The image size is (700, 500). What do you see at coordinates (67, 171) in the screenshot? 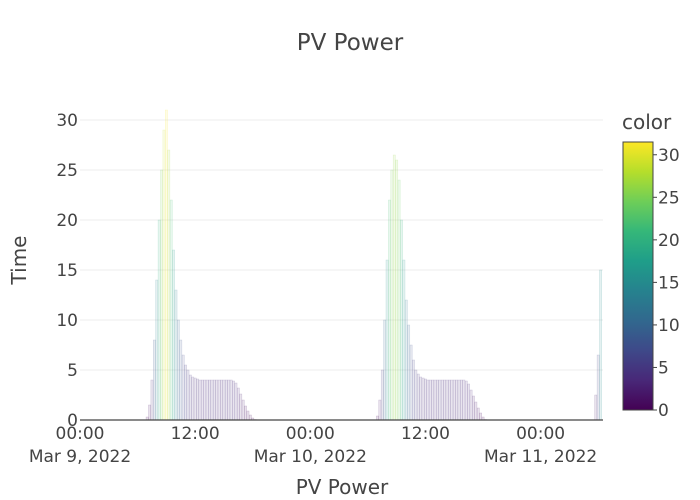
I see `y-tick-label: 25` at bounding box center [67, 171].